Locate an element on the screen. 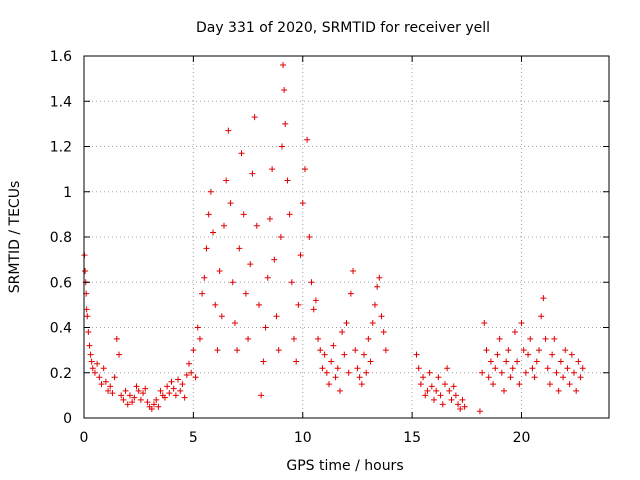  x-tick-label: 20 is located at coordinates (522, 438).